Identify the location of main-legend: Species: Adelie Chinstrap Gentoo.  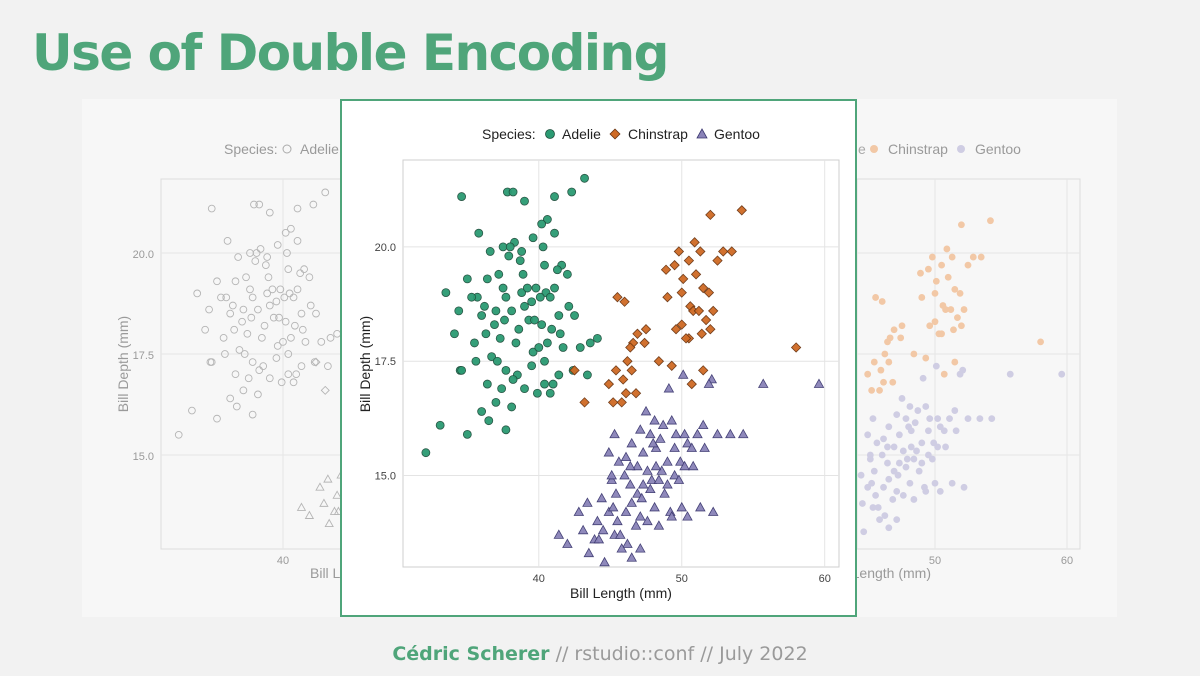
(621, 134).